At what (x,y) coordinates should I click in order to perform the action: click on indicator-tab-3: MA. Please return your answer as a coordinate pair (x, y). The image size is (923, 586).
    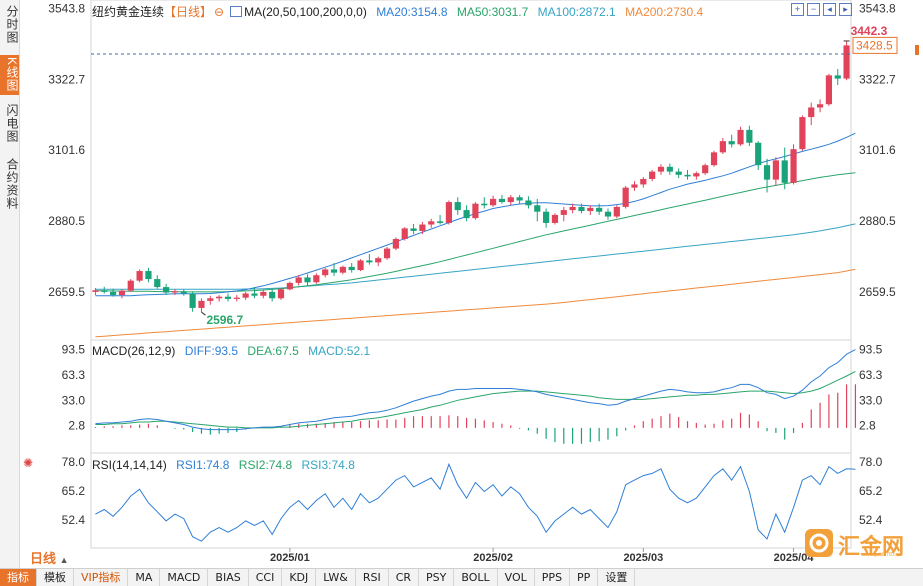
    Looking at the image, I should click on (144, 577).